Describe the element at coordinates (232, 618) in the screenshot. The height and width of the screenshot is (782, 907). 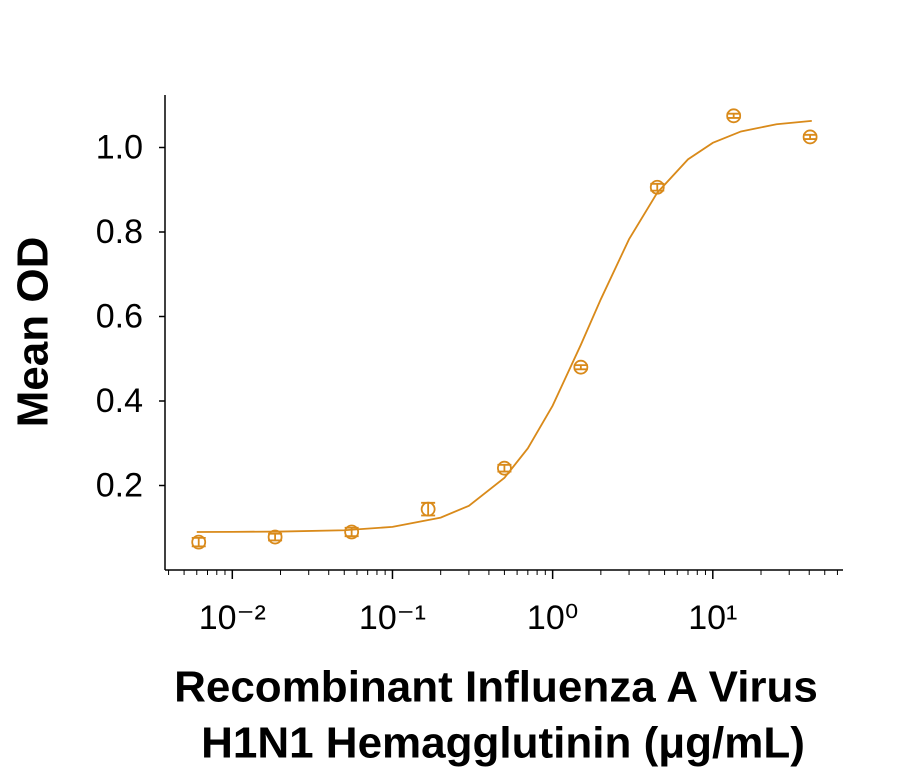
I see `x-tick-label: 10⁻²` at that location.